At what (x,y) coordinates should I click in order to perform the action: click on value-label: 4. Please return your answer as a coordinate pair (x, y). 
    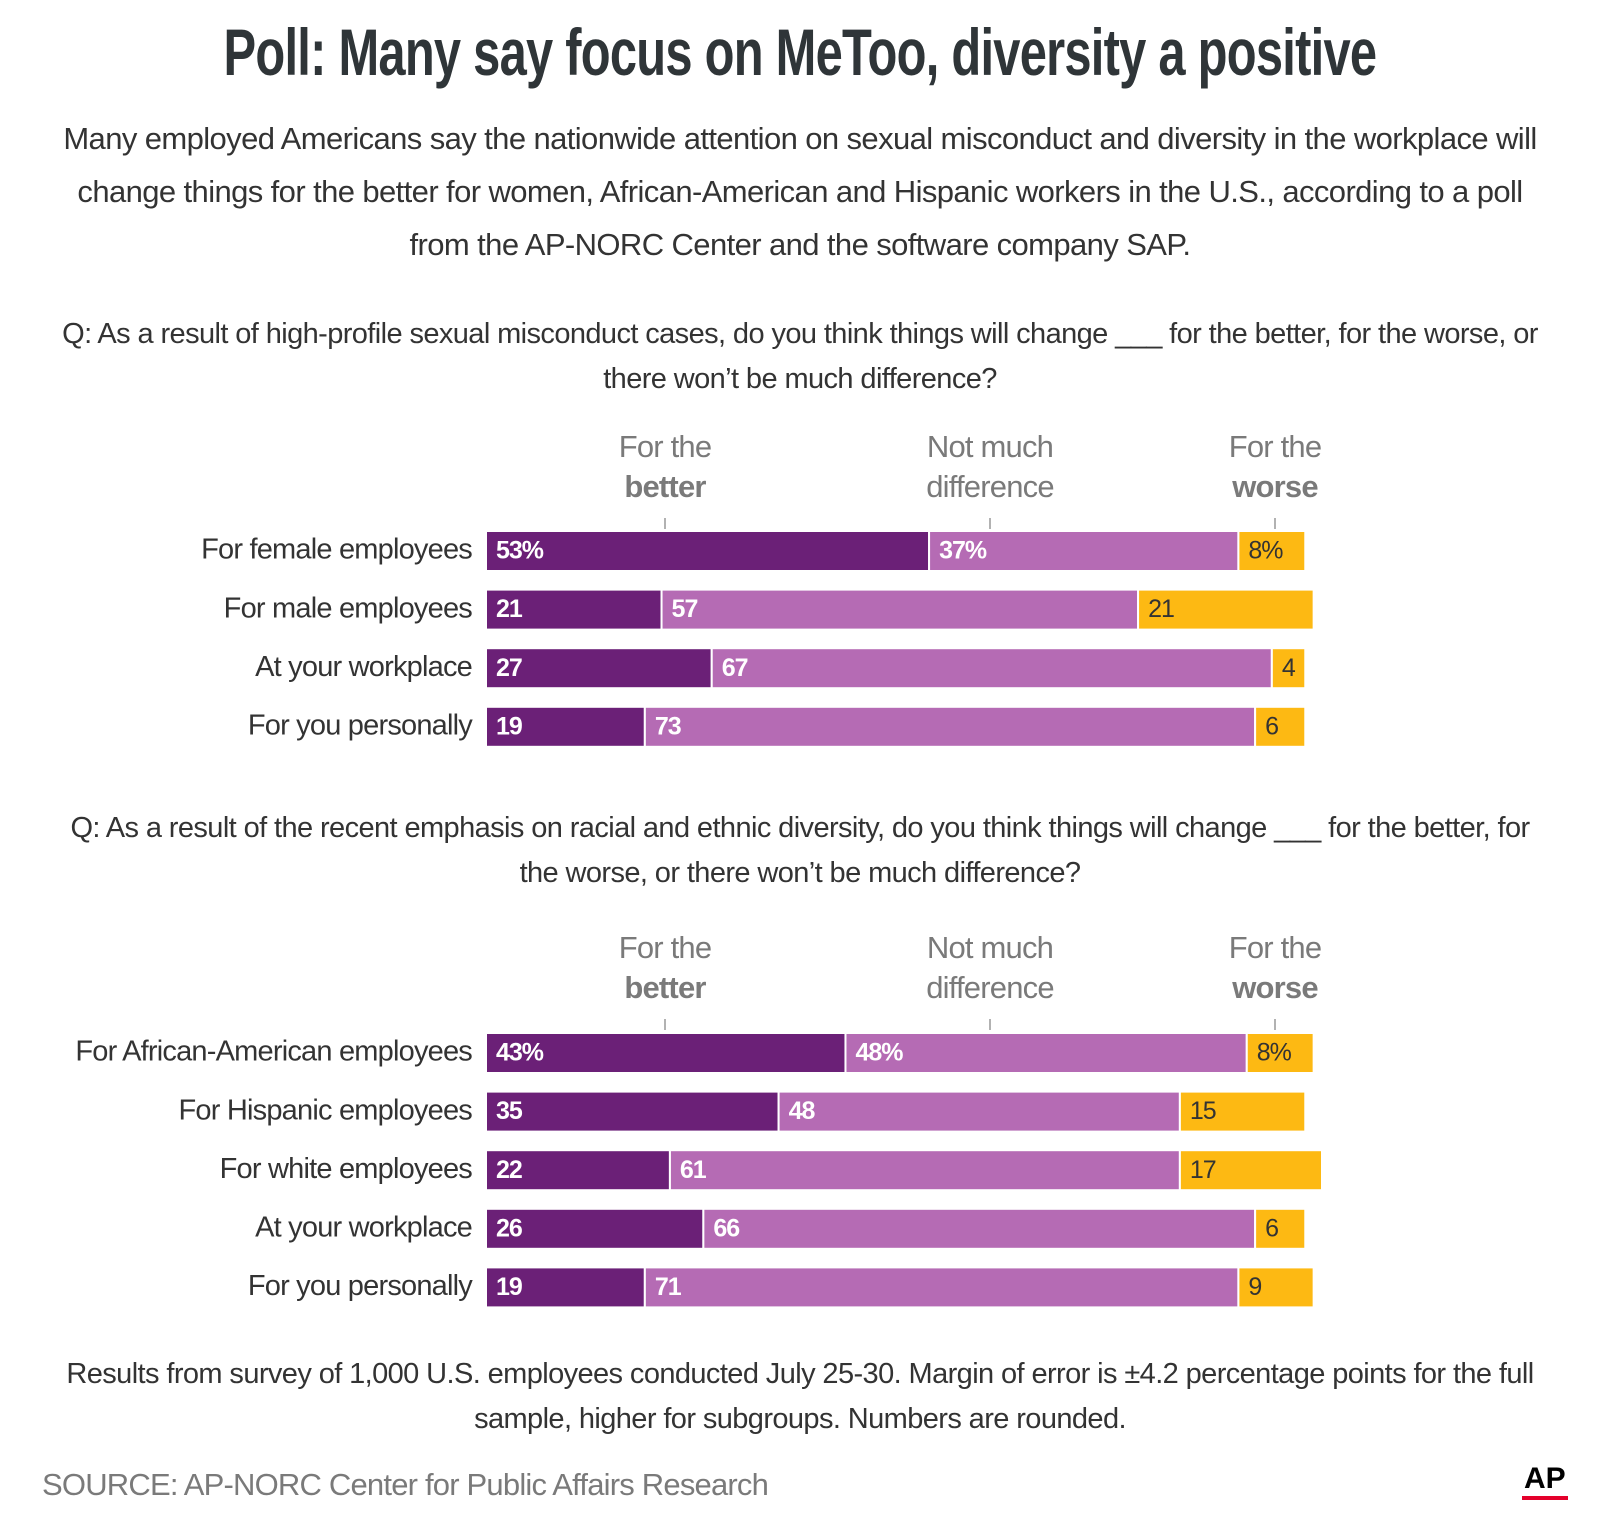
    Looking at the image, I should click on (1289, 668).